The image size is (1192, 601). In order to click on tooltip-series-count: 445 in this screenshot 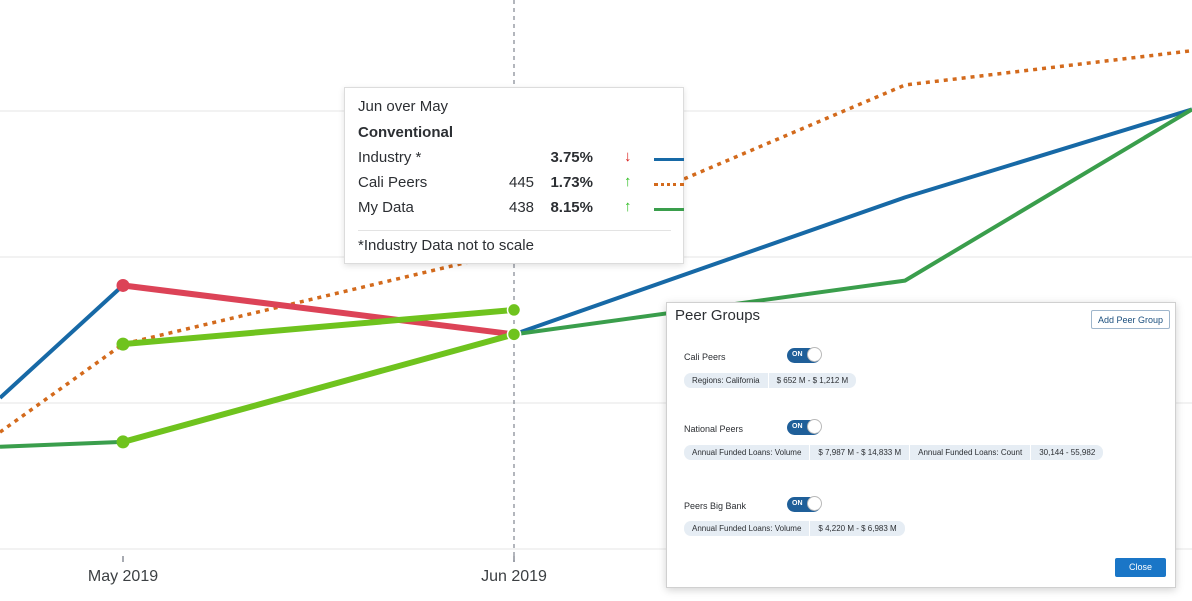, I will do `click(522, 182)`.